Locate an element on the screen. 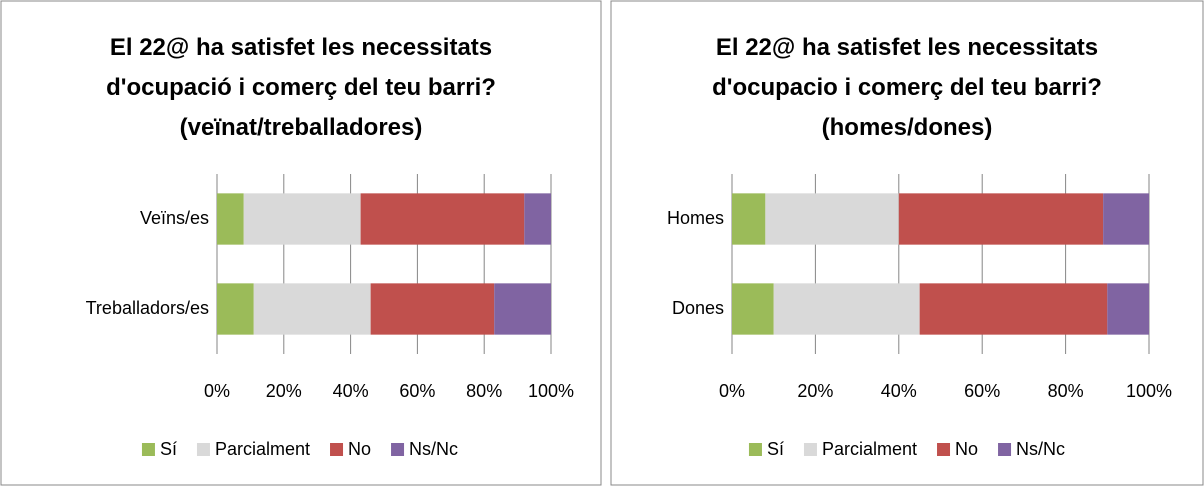 This screenshot has height=486, width=1204. y-tick-label: Treballadors/es is located at coordinates (147, 308).